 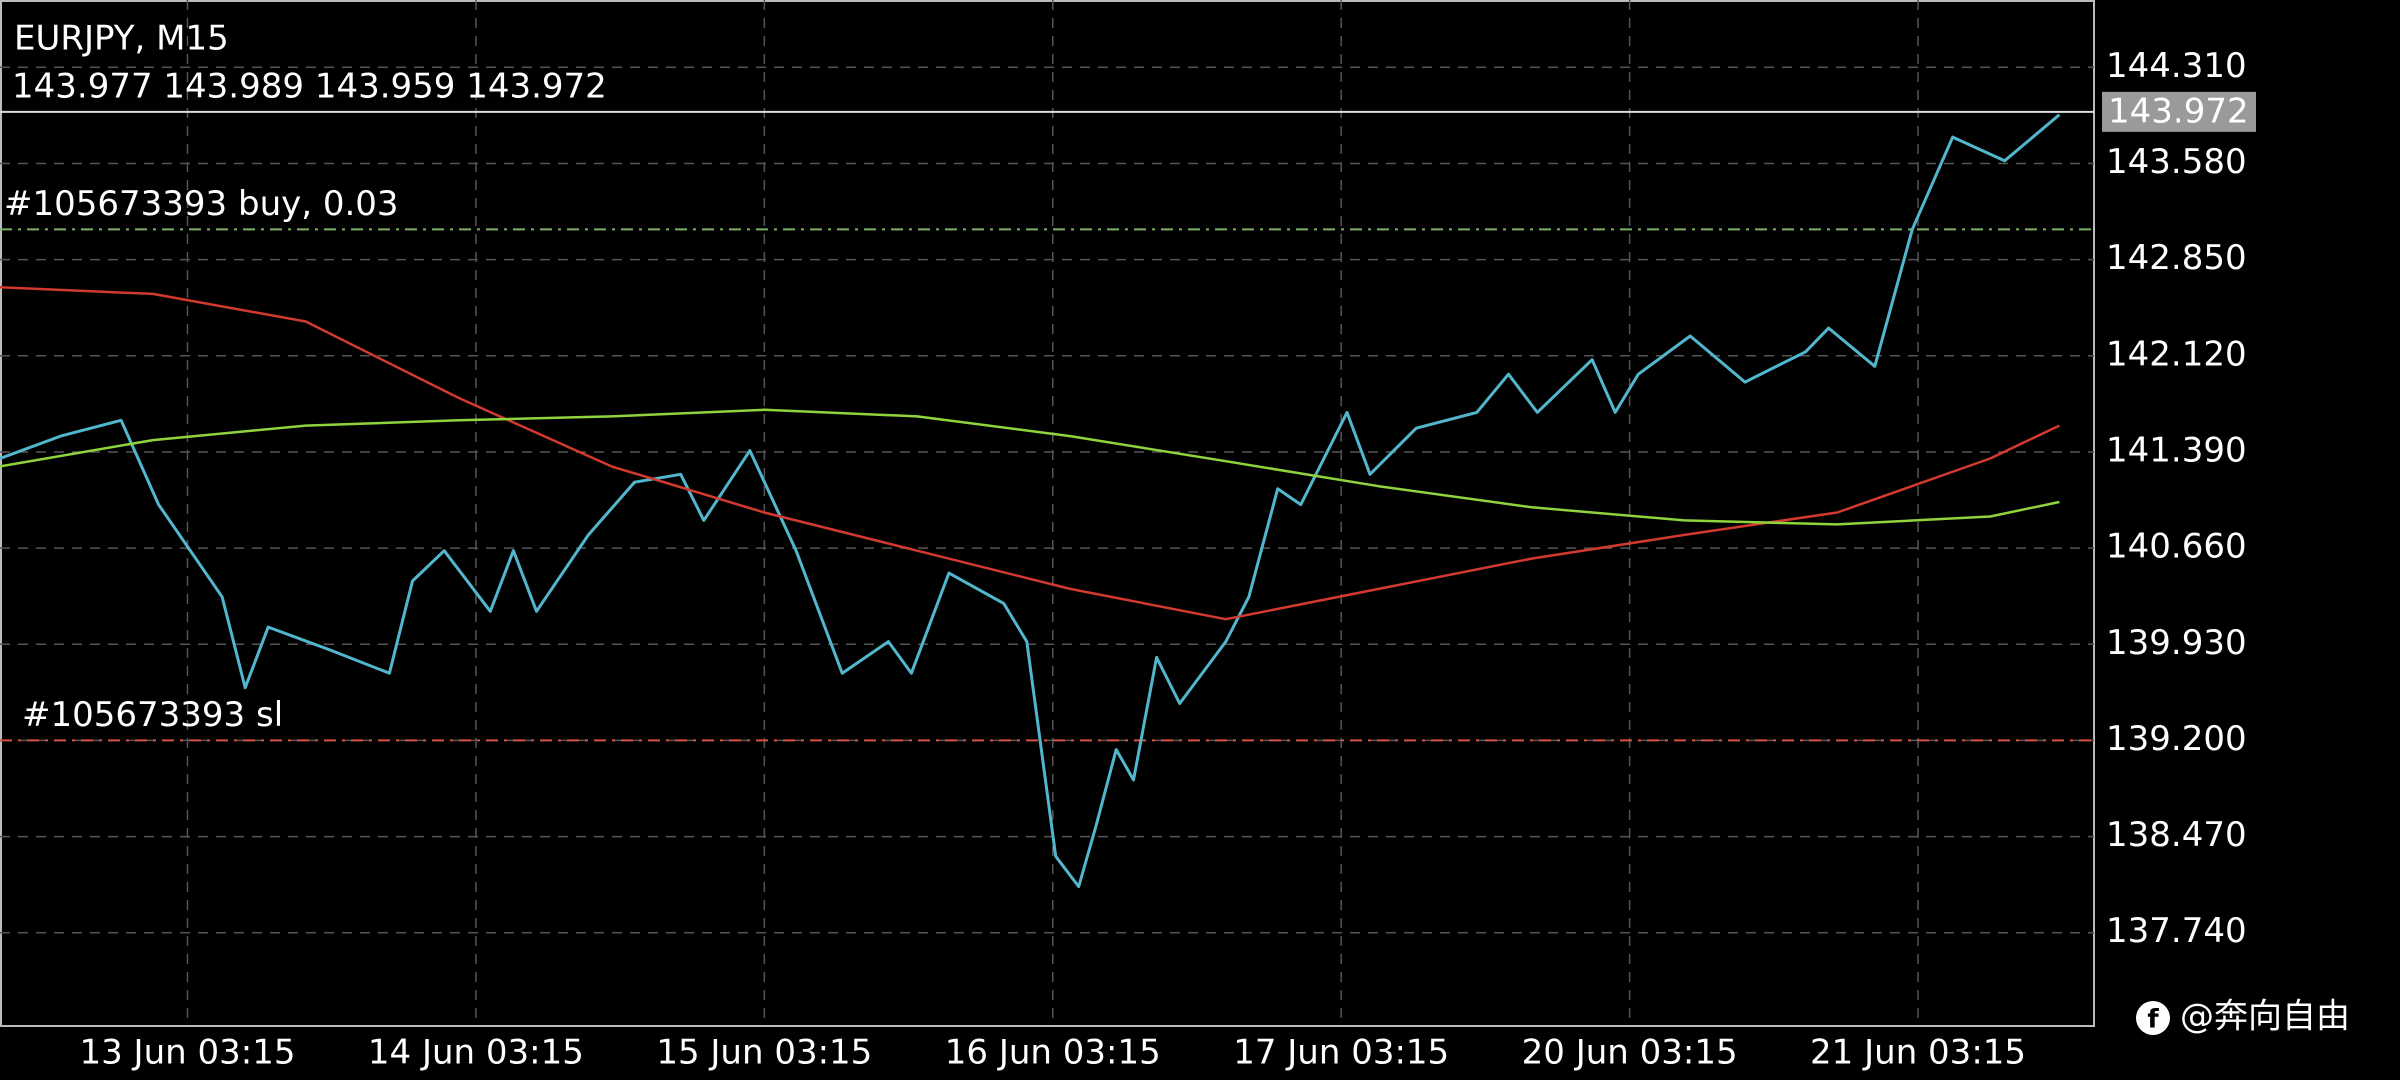 I want to click on ohlc-values: 143.977 143.989 143.959 143.972, so click(x=309, y=87).